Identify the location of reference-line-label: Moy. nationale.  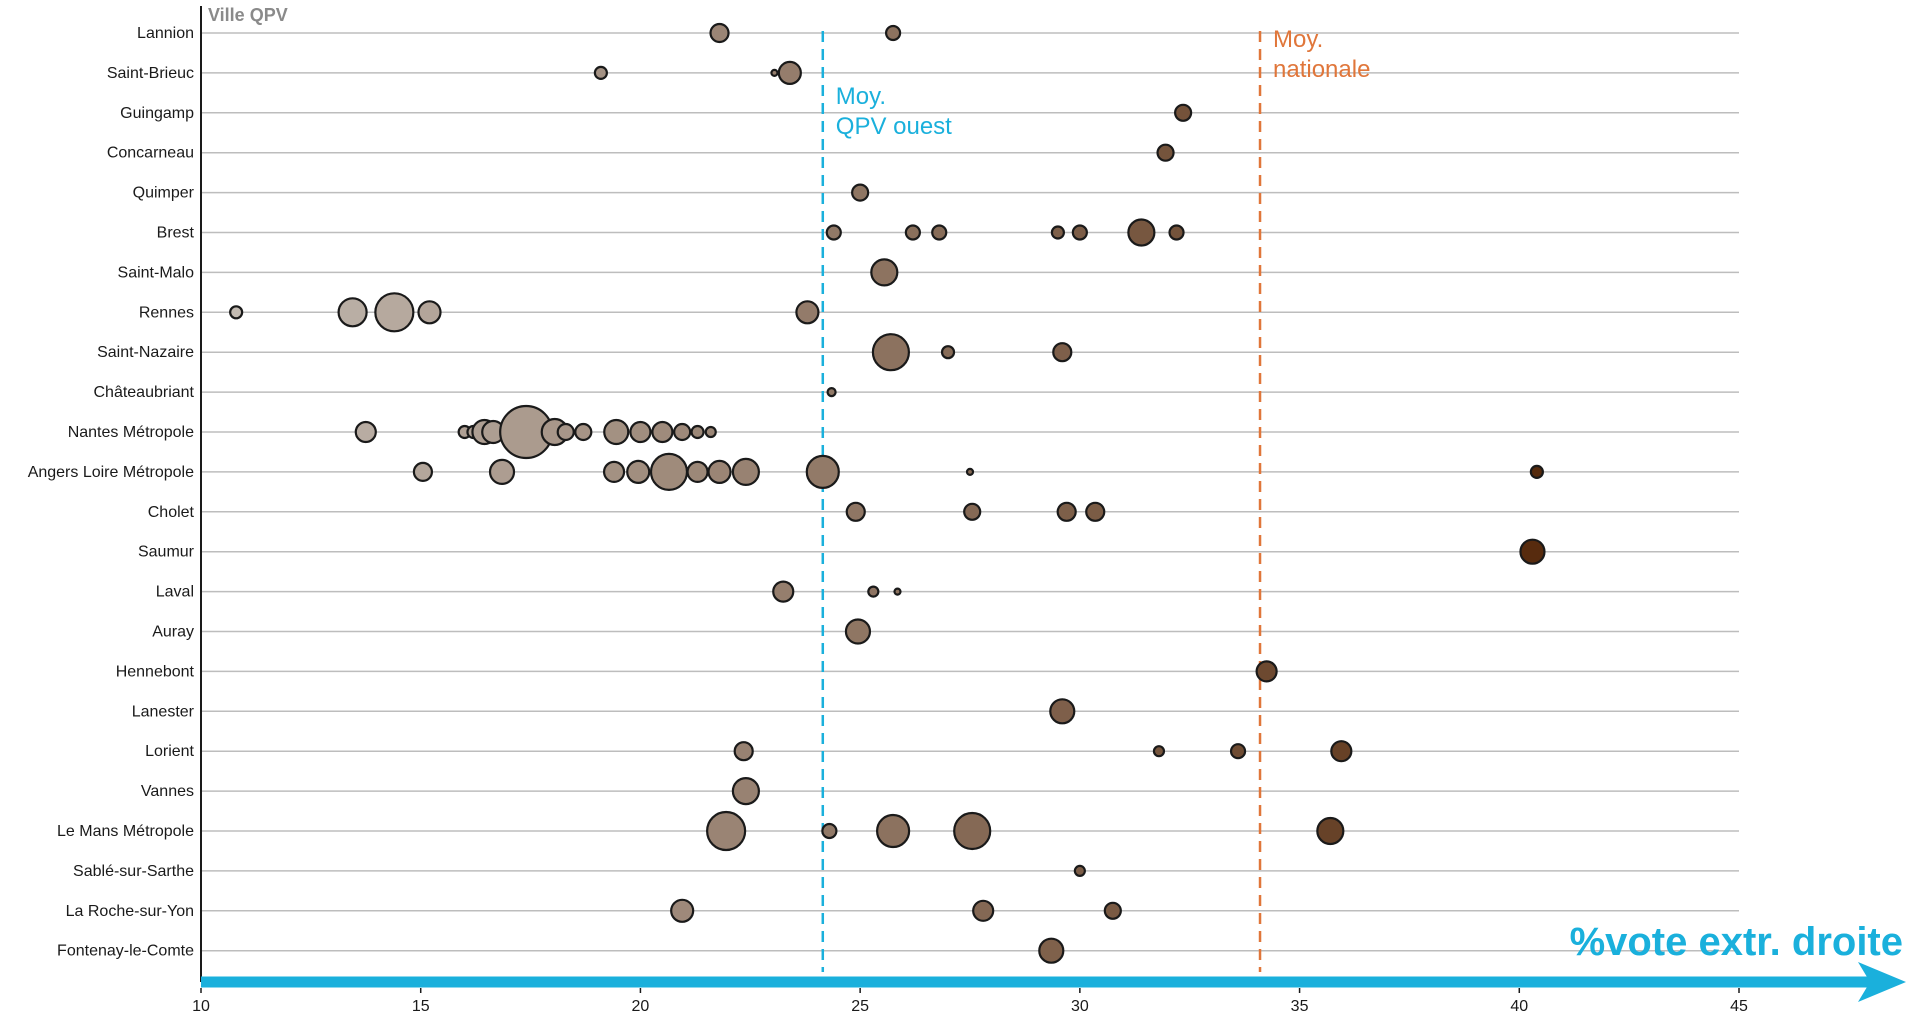
(1321, 54).